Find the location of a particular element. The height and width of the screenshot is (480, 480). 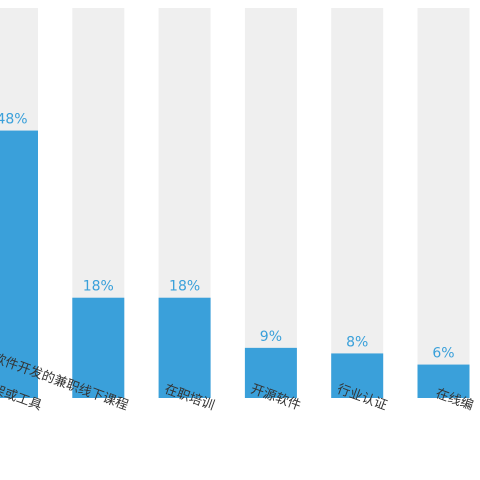

value-label: 6% is located at coordinates (443, 354).